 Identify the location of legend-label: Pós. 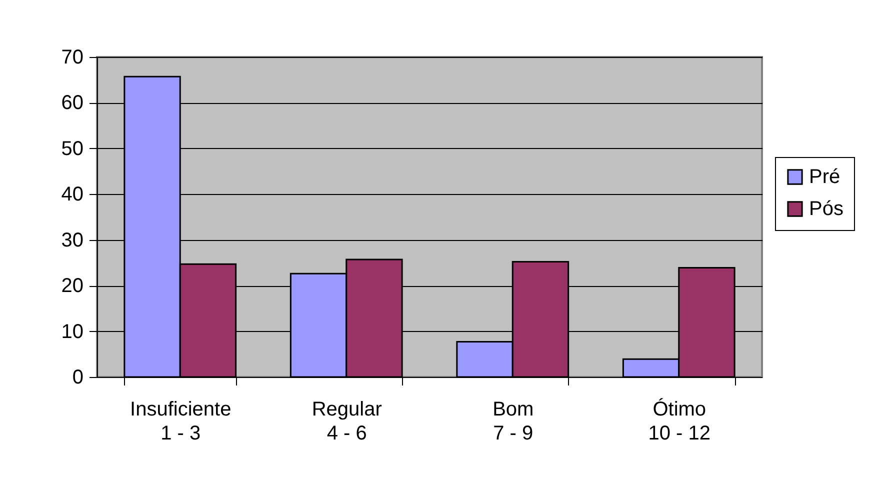
(826, 209).